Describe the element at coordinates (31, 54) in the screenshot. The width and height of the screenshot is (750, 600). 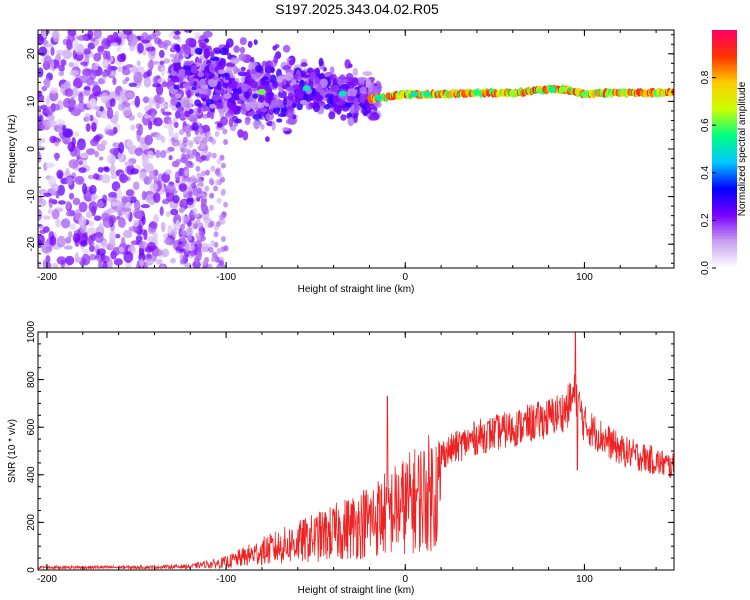
I see `y-tick-label: 20` at that location.